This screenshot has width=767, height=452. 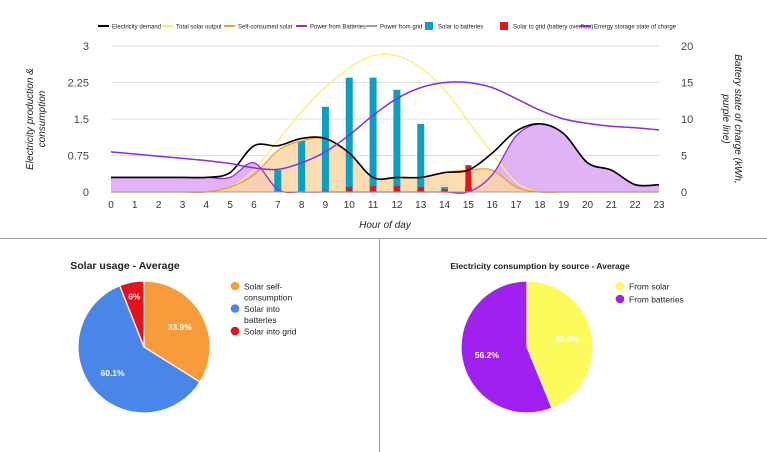 I want to click on x-tick-label: 21, so click(x=612, y=205).